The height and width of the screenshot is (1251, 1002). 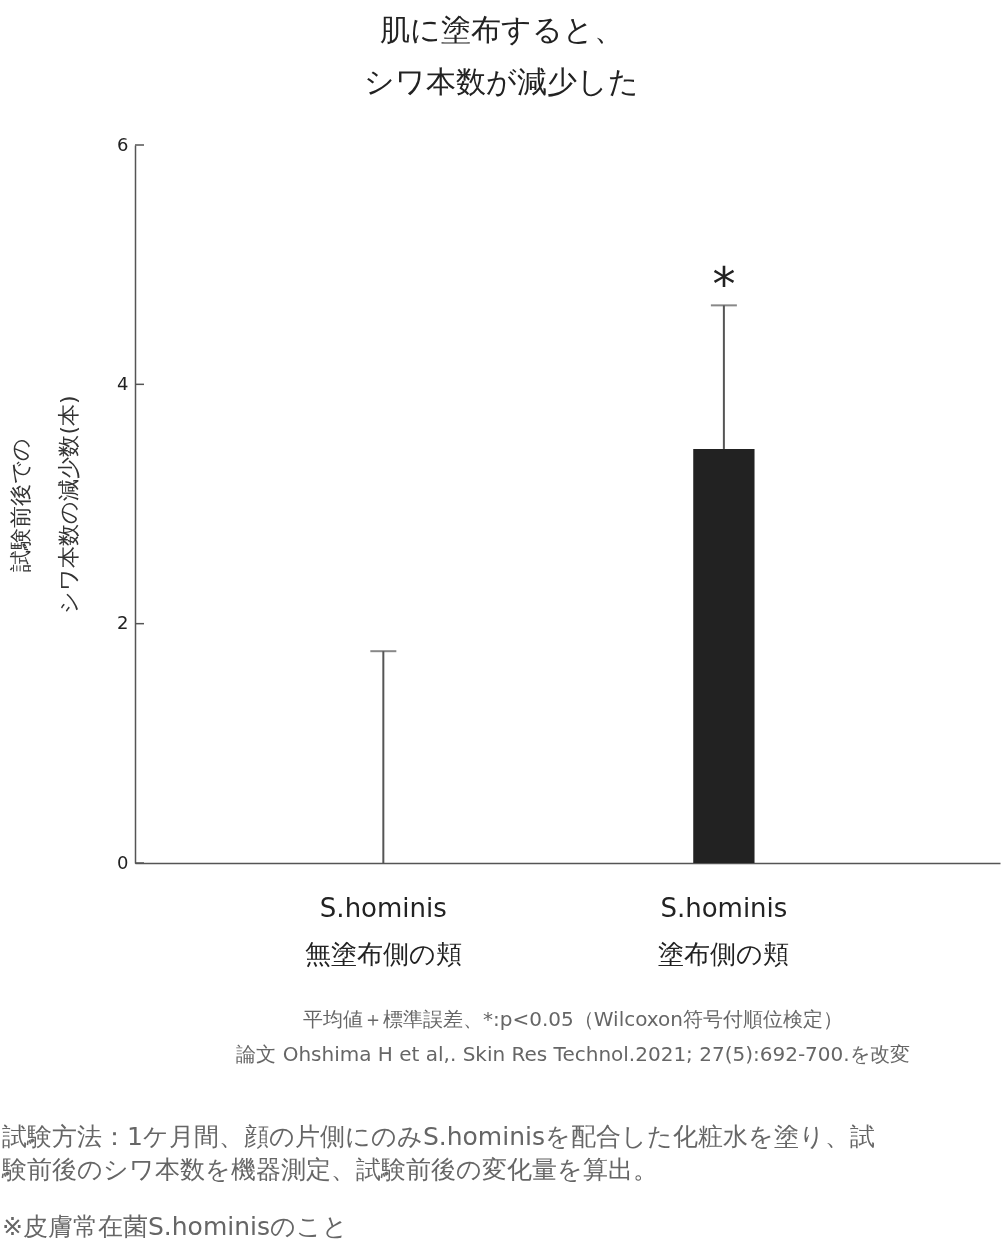 I want to click on text: 論文 Ohshima H et al,. Skin Res Technol.2021; 27(5):692-700.を改変, so click(x=573, y=1054).